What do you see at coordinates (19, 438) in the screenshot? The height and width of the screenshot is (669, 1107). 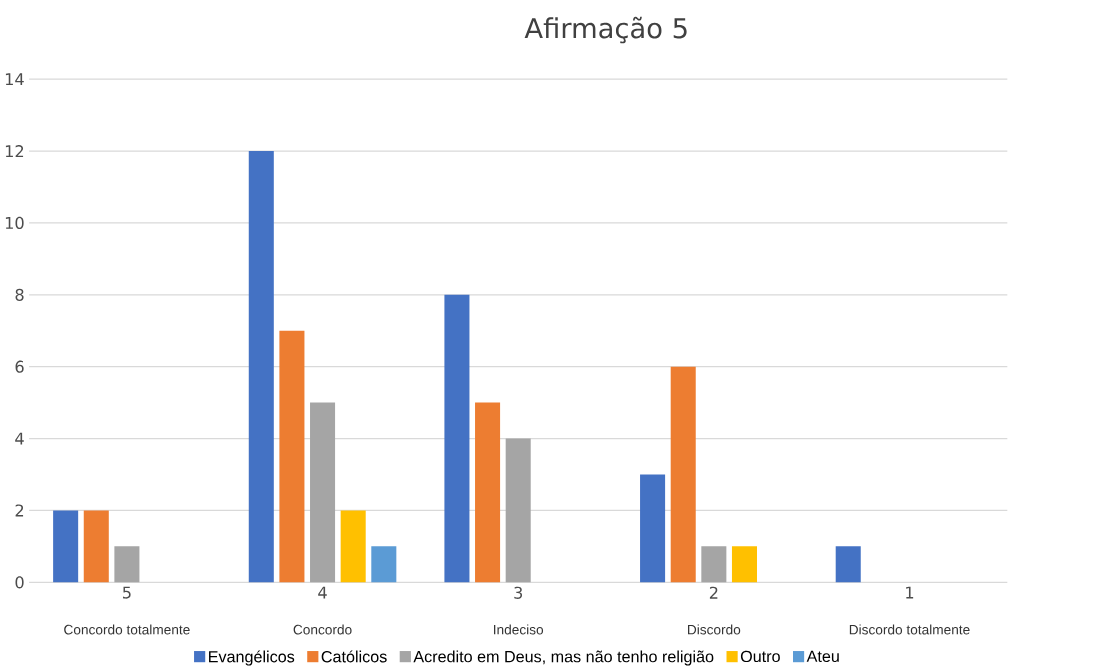 I see `y-tick-label: 4` at bounding box center [19, 438].